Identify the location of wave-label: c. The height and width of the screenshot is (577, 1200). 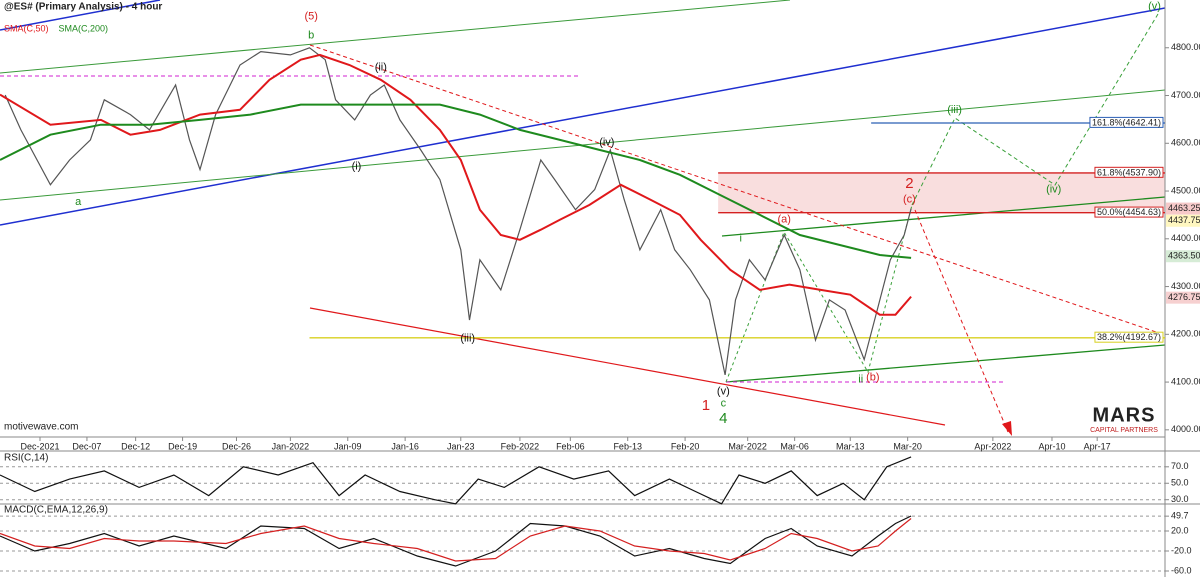
(724, 403).